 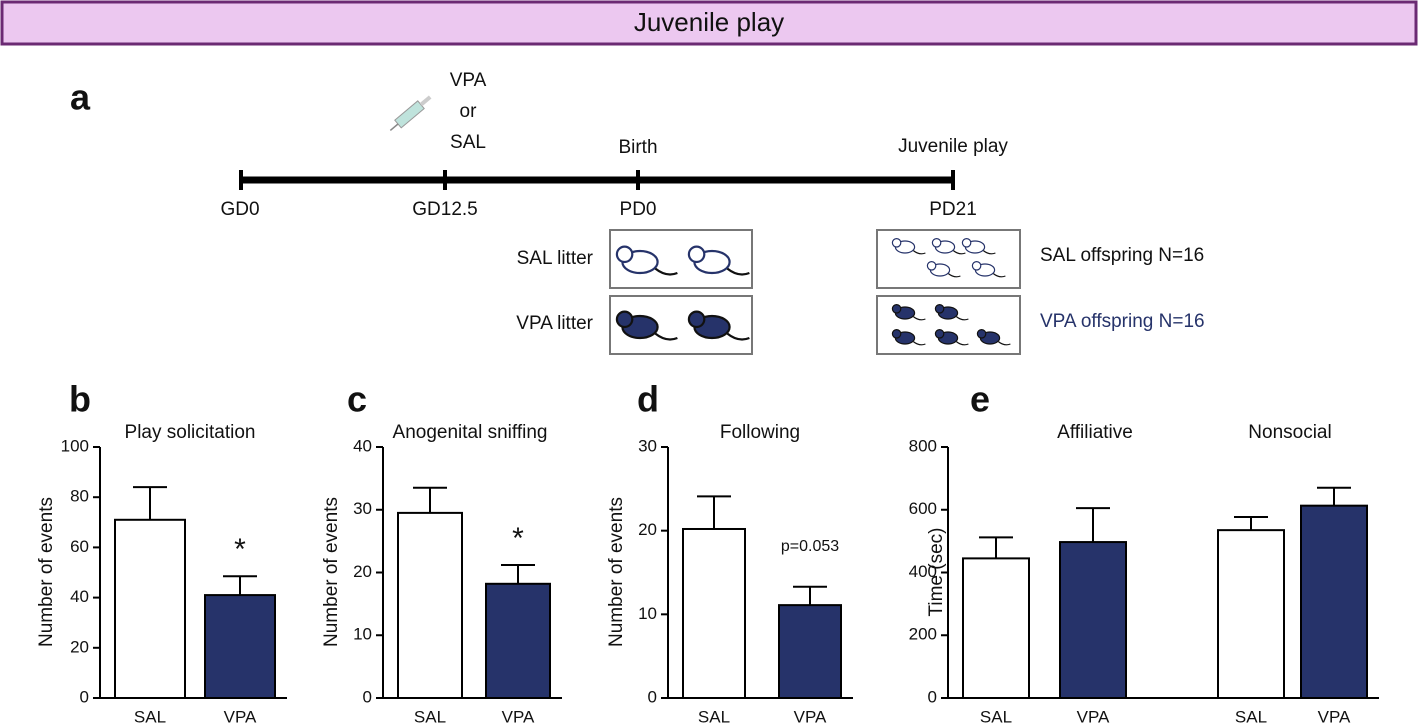 What do you see at coordinates (810, 546) in the screenshot?
I see `annotation: p=0.053` at bounding box center [810, 546].